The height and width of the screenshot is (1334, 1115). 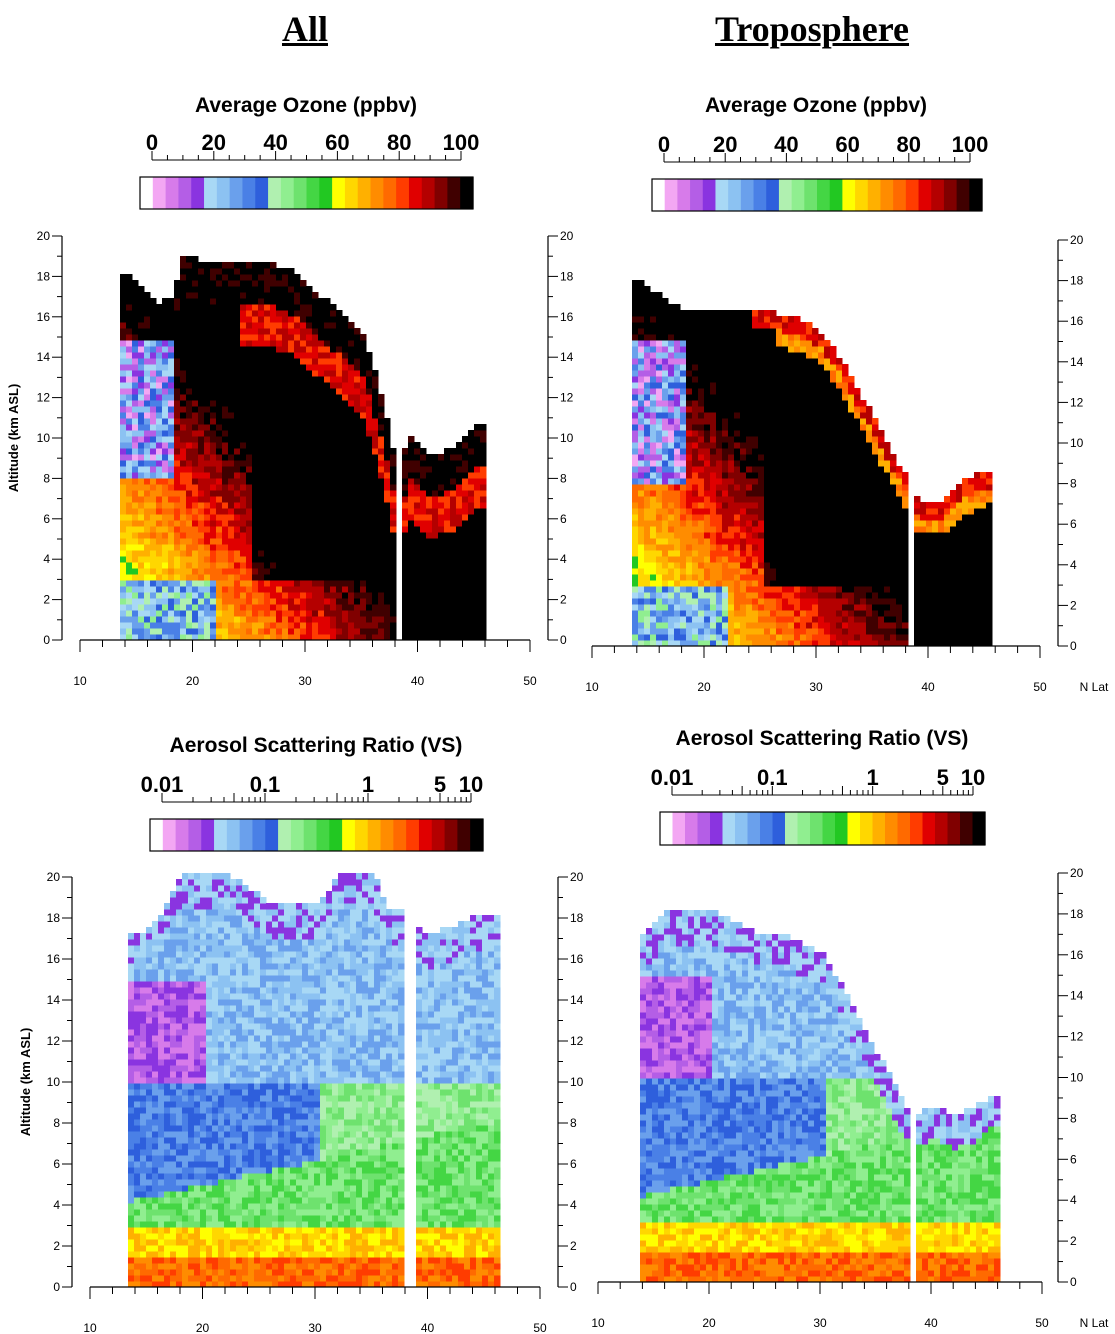 I want to click on y-tick-label: 4, so click(x=563, y=559).